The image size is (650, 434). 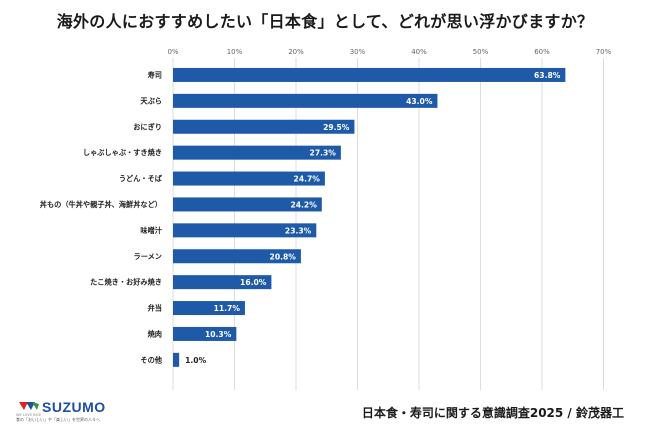 What do you see at coordinates (147, 126) in the screenshot?
I see `category-label: おにぎり` at bounding box center [147, 126].